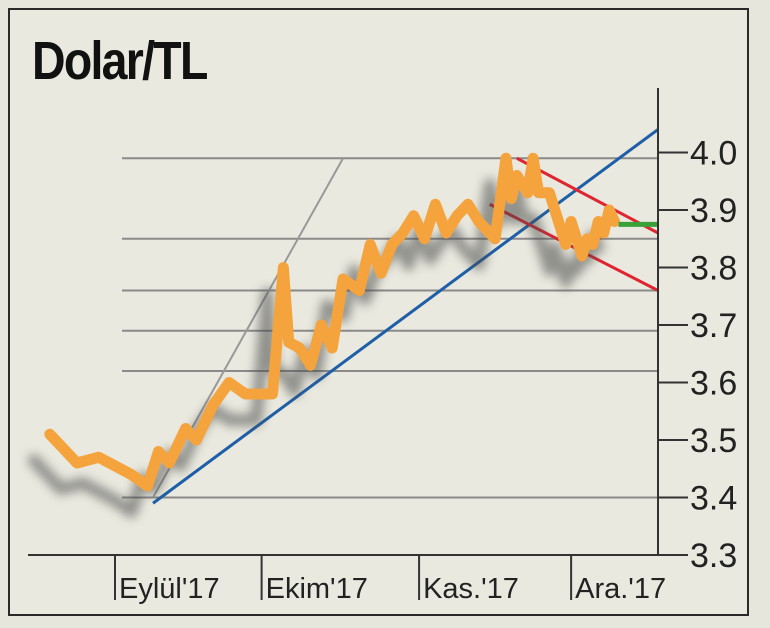  What do you see at coordinates (471, 589) in the screenshot?
I see `x-tick-label: Kas.'17` at bounding box center [471, 589].